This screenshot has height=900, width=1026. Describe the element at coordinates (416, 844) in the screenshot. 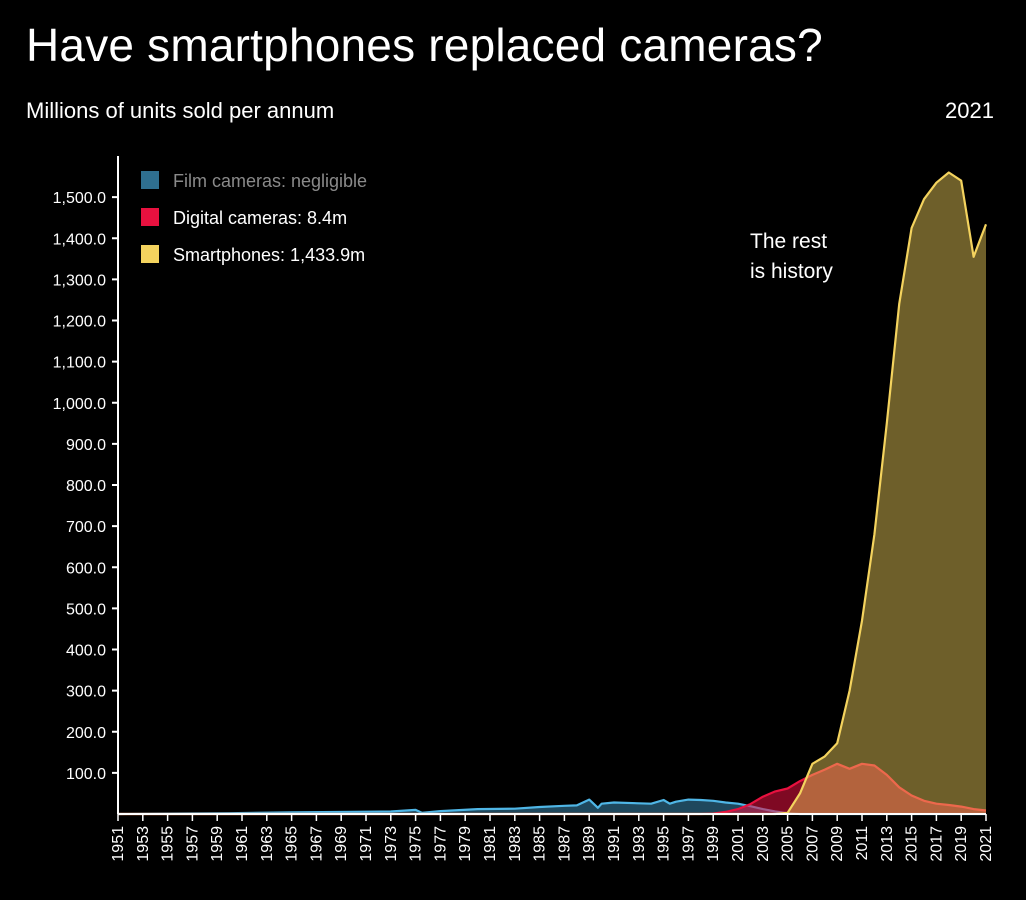

I see `x-tick-label: 1975` at that location.